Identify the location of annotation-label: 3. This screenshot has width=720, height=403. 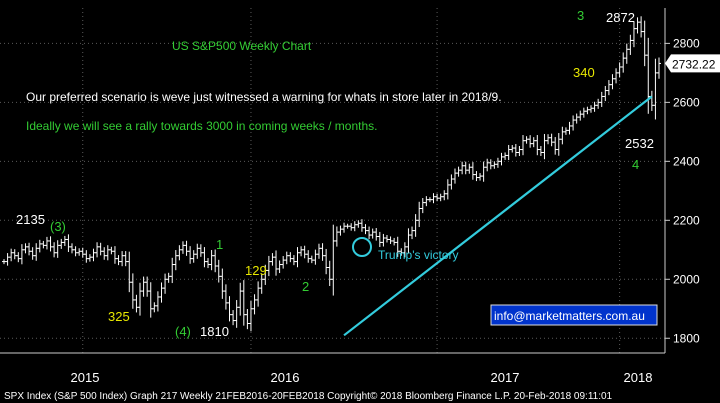
(580, 15).